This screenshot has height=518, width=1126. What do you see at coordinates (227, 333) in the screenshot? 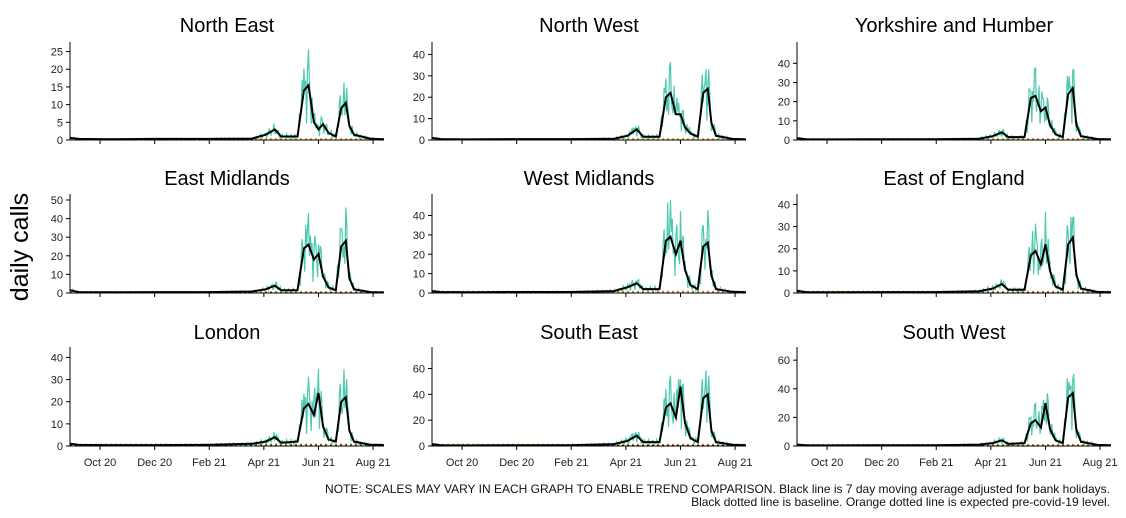
I see `panel-title: London` at bounding box center [227, 333].